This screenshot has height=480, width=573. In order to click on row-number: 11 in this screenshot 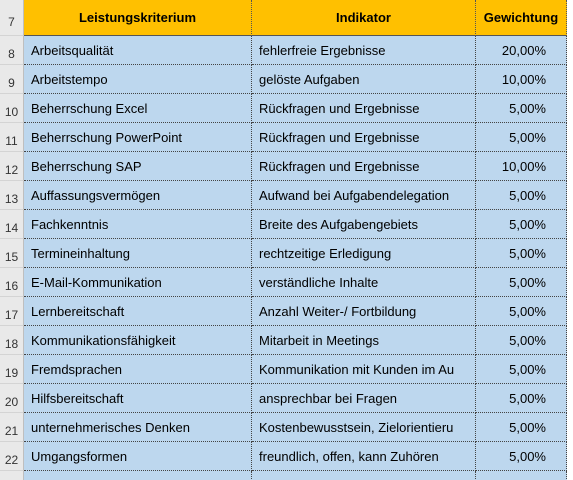, I will do `click(12, 137)`.